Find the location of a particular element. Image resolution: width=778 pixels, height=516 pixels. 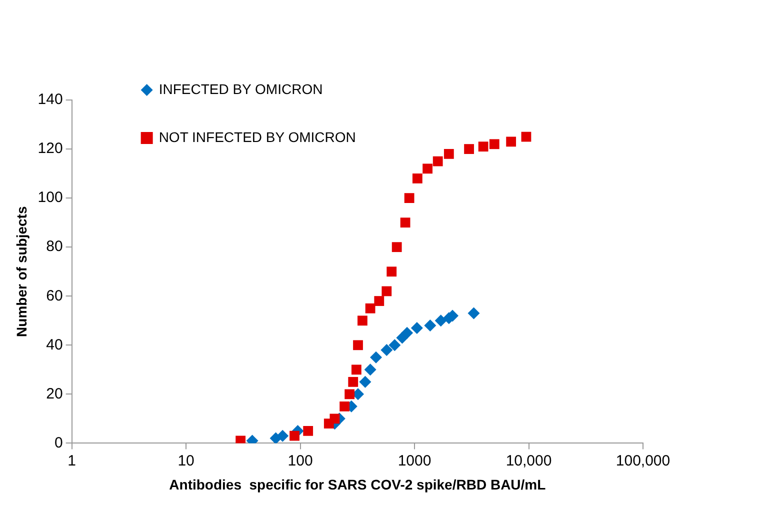

x-tick-label: 10,000 is located at coordinates (529, 461).